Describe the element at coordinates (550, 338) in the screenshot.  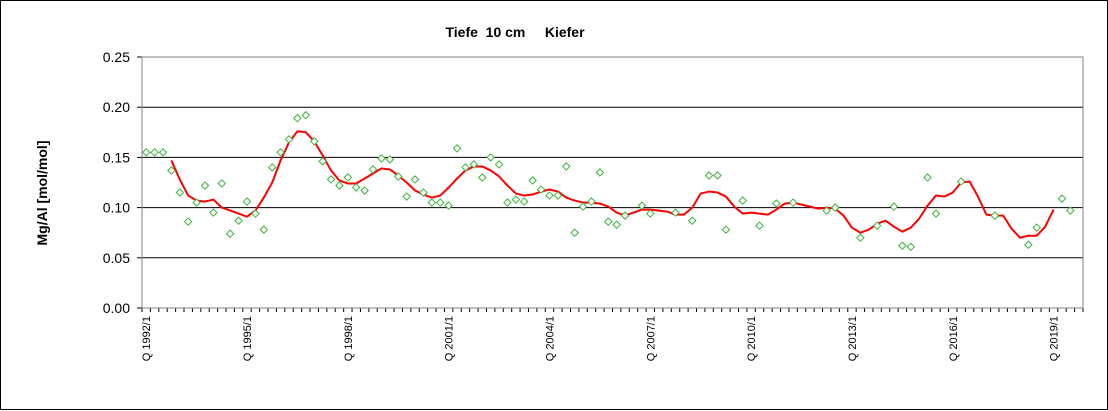
I see `x-tick-label: Q 2004/1` at that location.